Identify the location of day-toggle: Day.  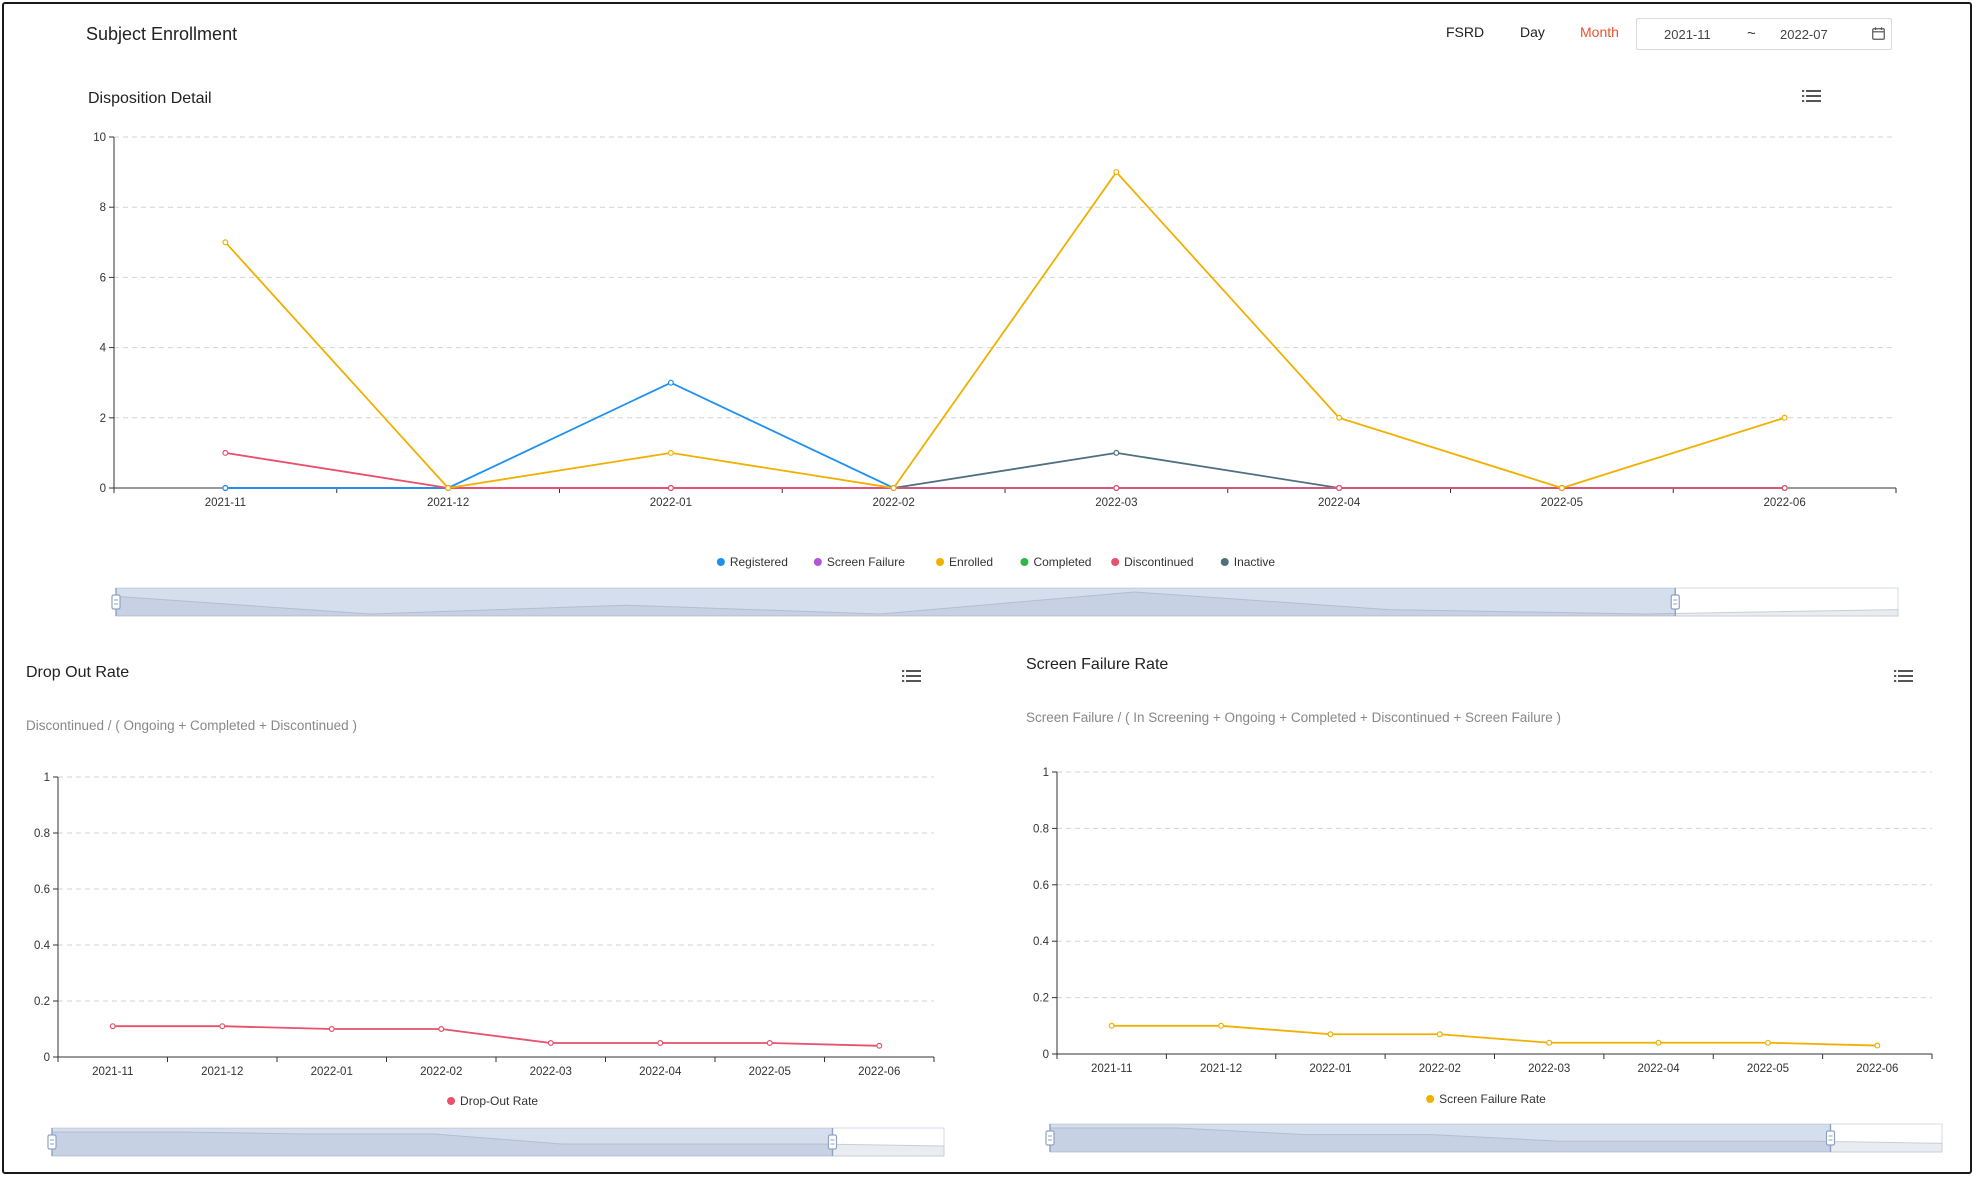
(1532, 32).